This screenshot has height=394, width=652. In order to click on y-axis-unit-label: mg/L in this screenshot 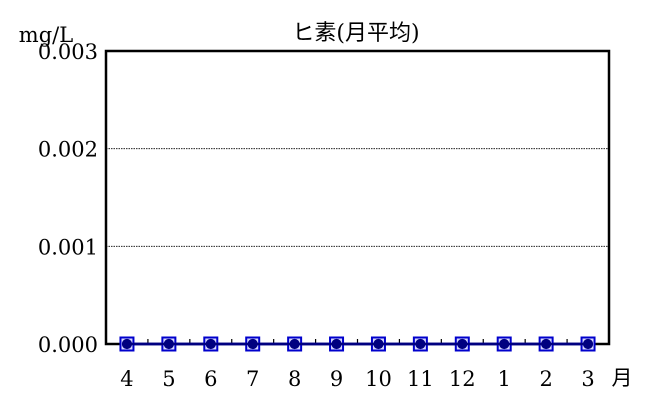, I will do `click(46, 35)`.